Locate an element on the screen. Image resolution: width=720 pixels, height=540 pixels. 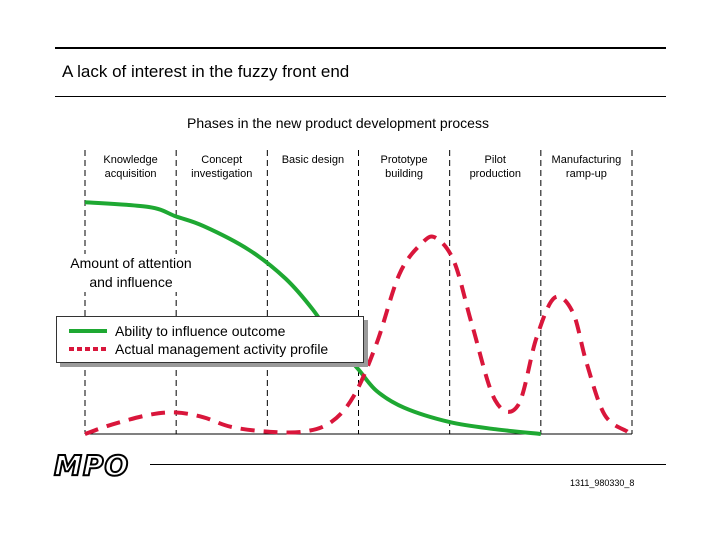
phase-label-3-line-0: Prototype is located at coordinates (404, 160).